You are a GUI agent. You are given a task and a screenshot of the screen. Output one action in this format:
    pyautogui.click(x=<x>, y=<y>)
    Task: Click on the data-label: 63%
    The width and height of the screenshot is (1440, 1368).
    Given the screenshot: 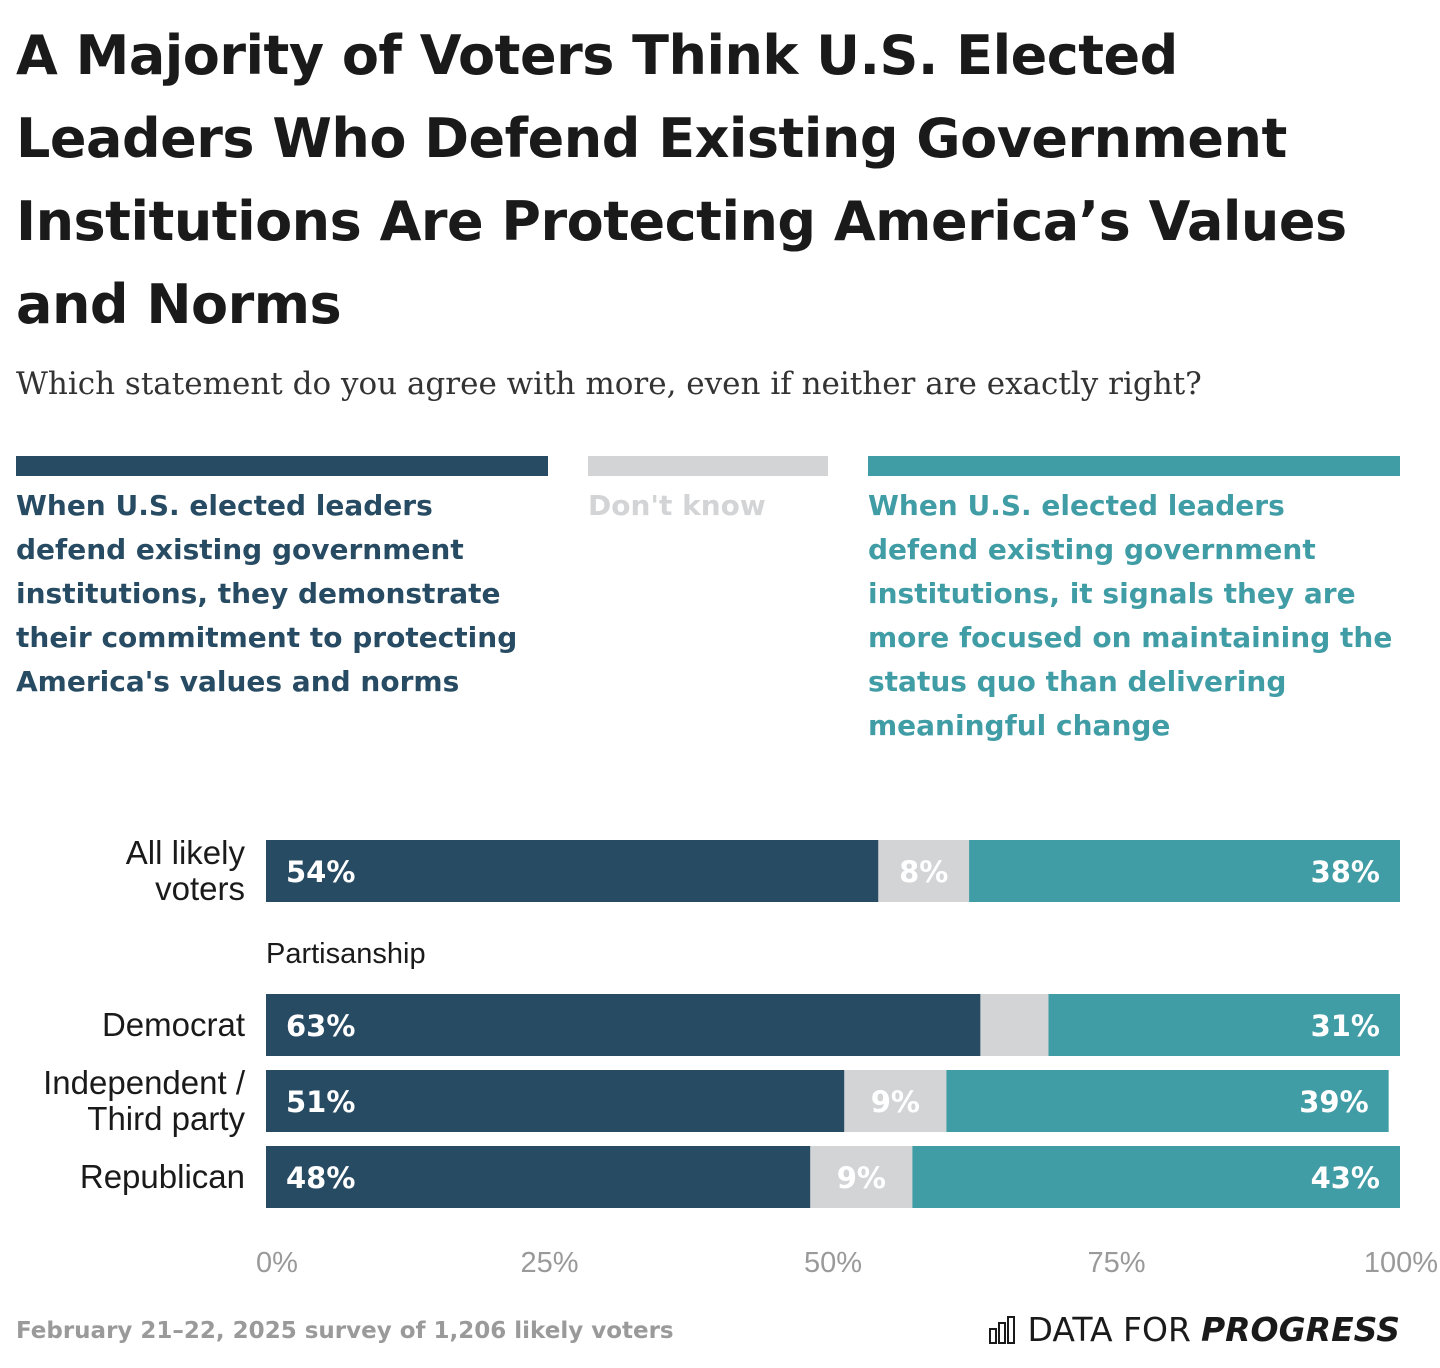 What is the action you would take?
    pyautogui.click(x=320, y=1026)
    